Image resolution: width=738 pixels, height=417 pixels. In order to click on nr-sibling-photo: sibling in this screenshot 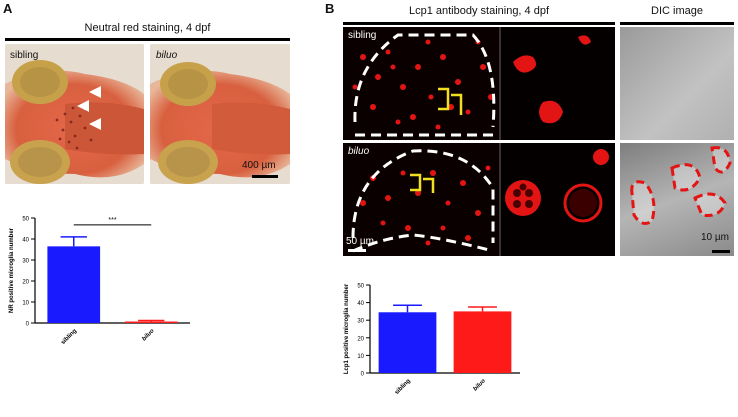, I will do `click(74, 114)`.